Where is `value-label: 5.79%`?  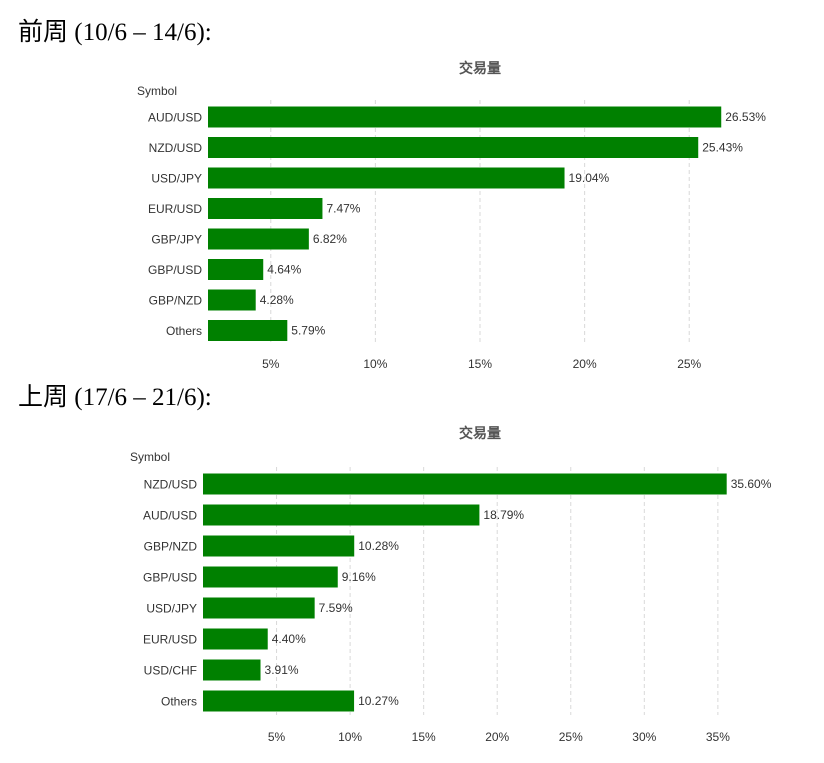 value-label: 5.79% is located at coordinates (308, 331).